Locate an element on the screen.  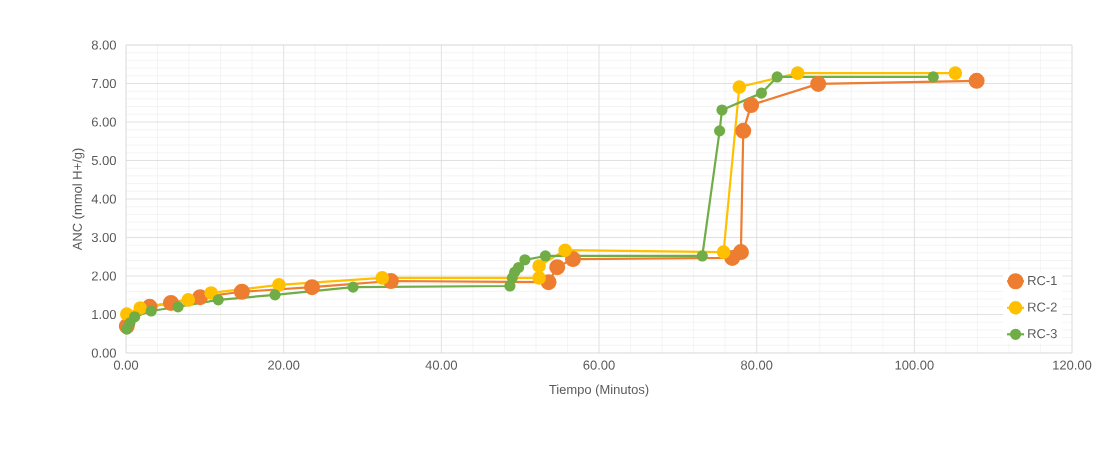
y-tick-label: 3.00 is located at coordinates (103, 237).